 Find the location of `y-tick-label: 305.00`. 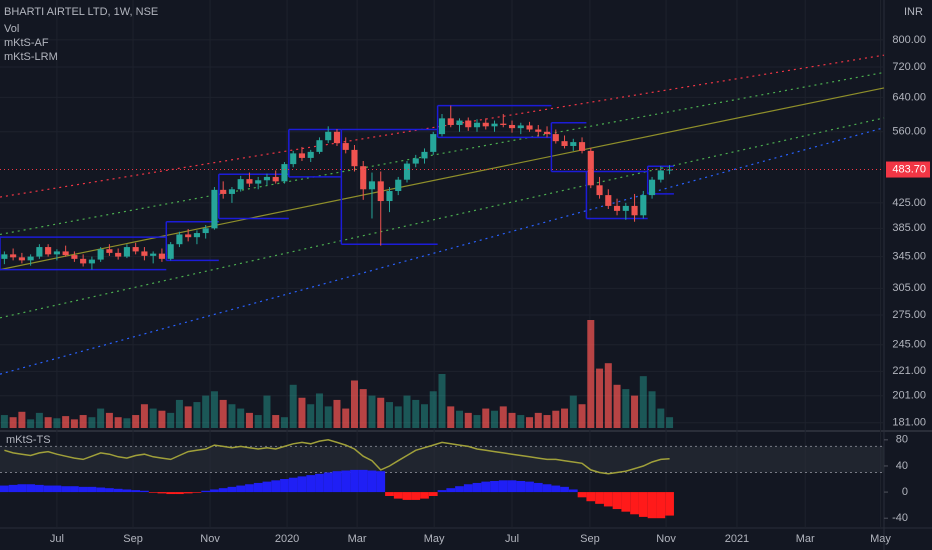

y-tick-label: 305.00 is located at coordinates (909, 288).